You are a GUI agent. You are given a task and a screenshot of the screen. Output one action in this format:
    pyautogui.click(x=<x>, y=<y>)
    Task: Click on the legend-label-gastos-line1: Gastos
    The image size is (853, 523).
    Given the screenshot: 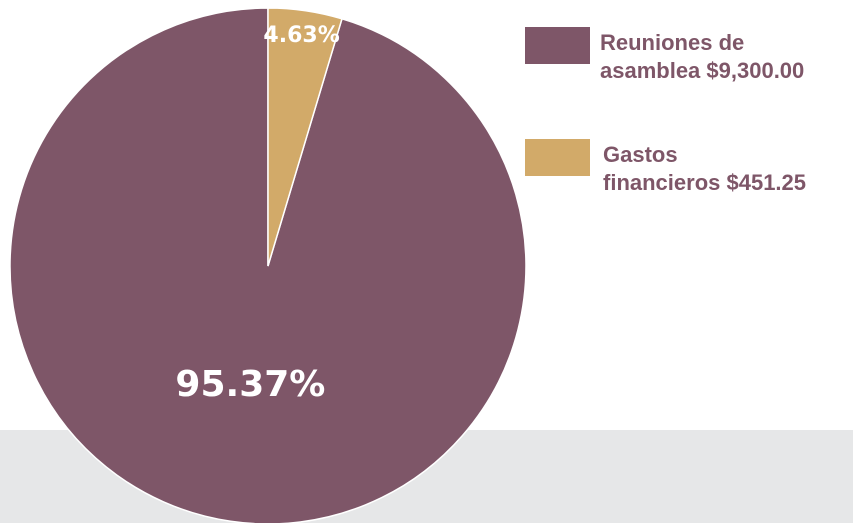 What is the action you would take?
    pyautogui.click(x=640, y=154)
    